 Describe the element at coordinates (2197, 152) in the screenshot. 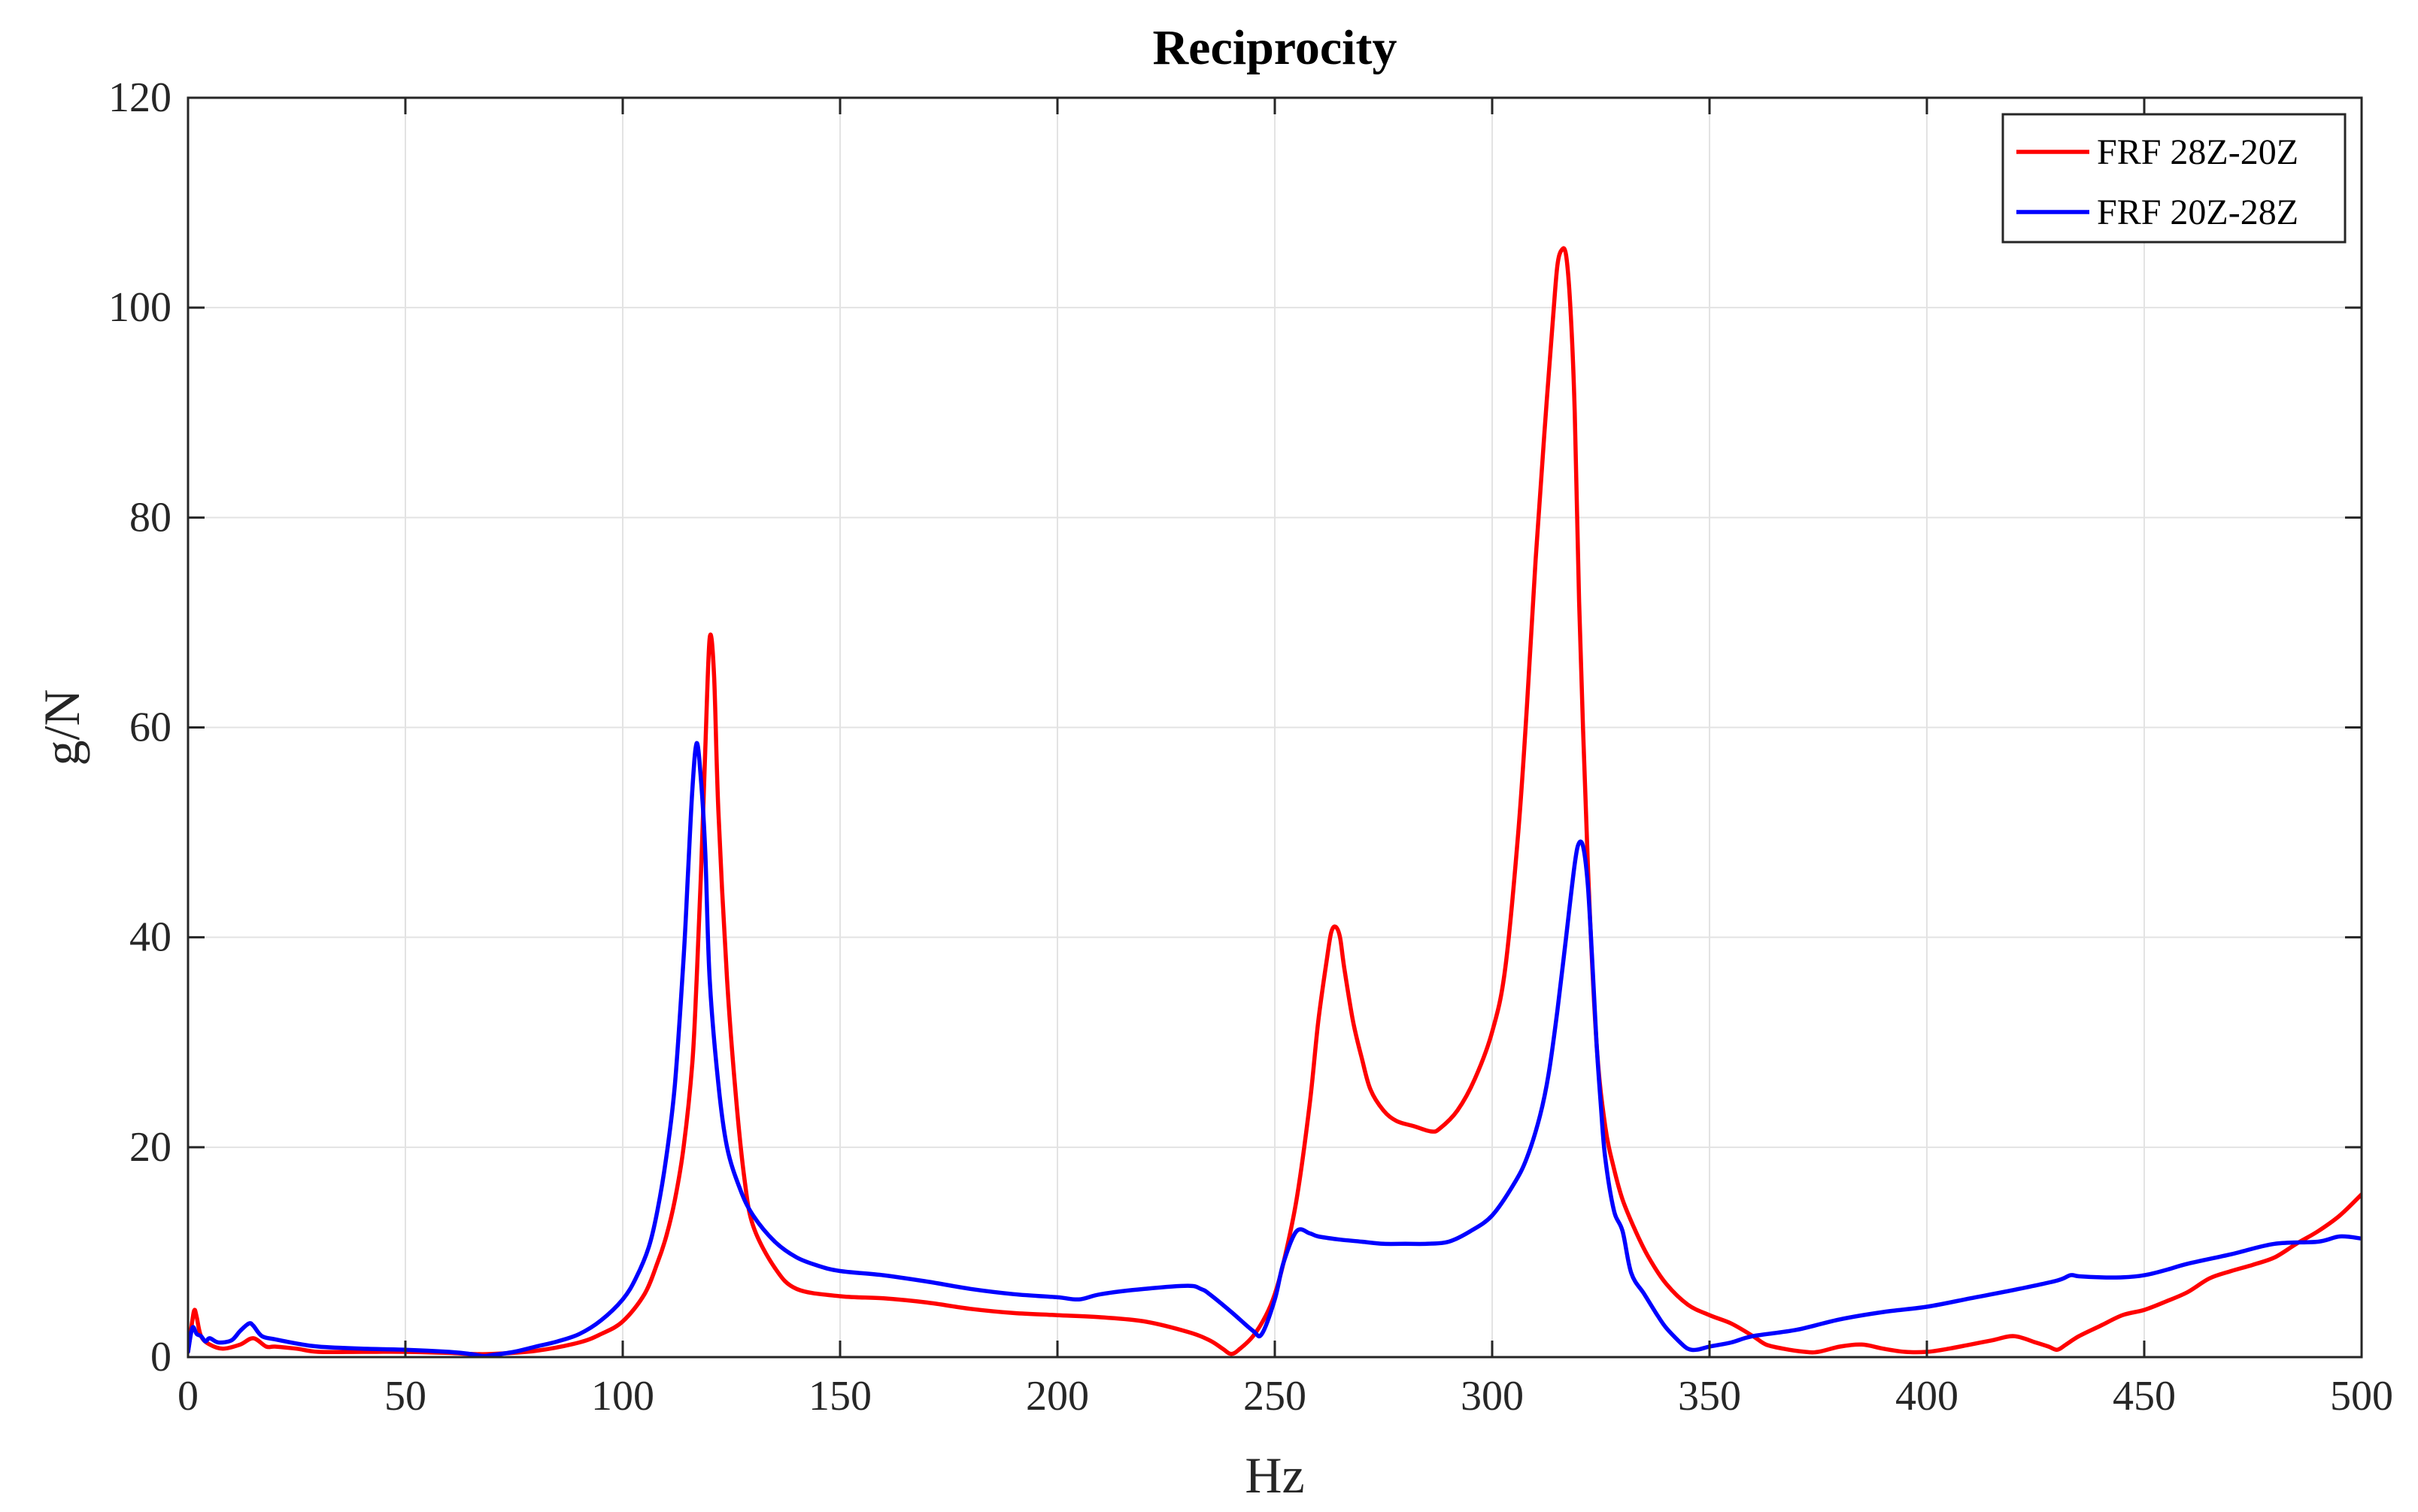

I see `legend-label: FRF 28Z-20Z` at that location.